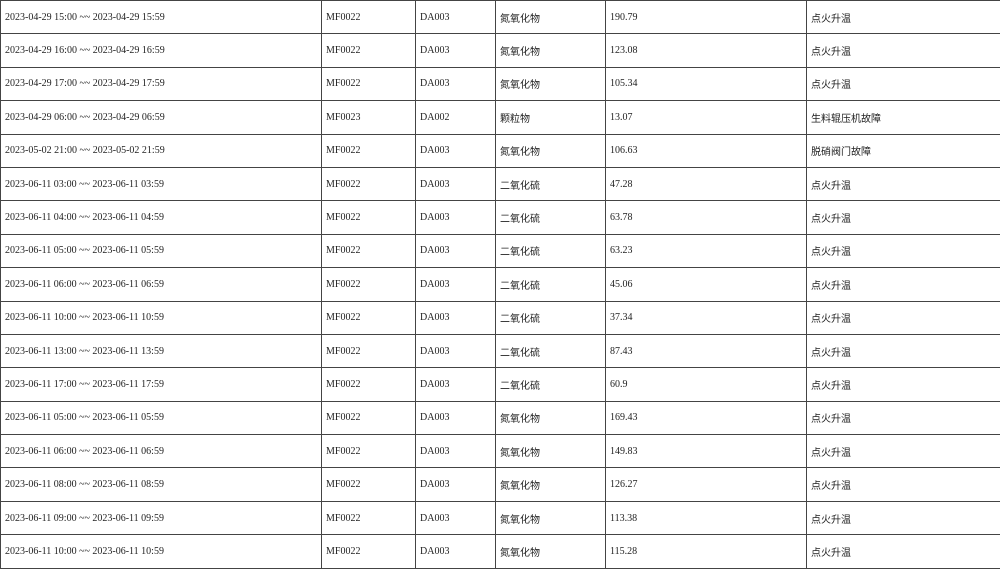 This screenshot has width=1000, height=577. Describe the element at coordinates (706, 217) in the screenshot. I see `cell-value: 63.78` at that location.